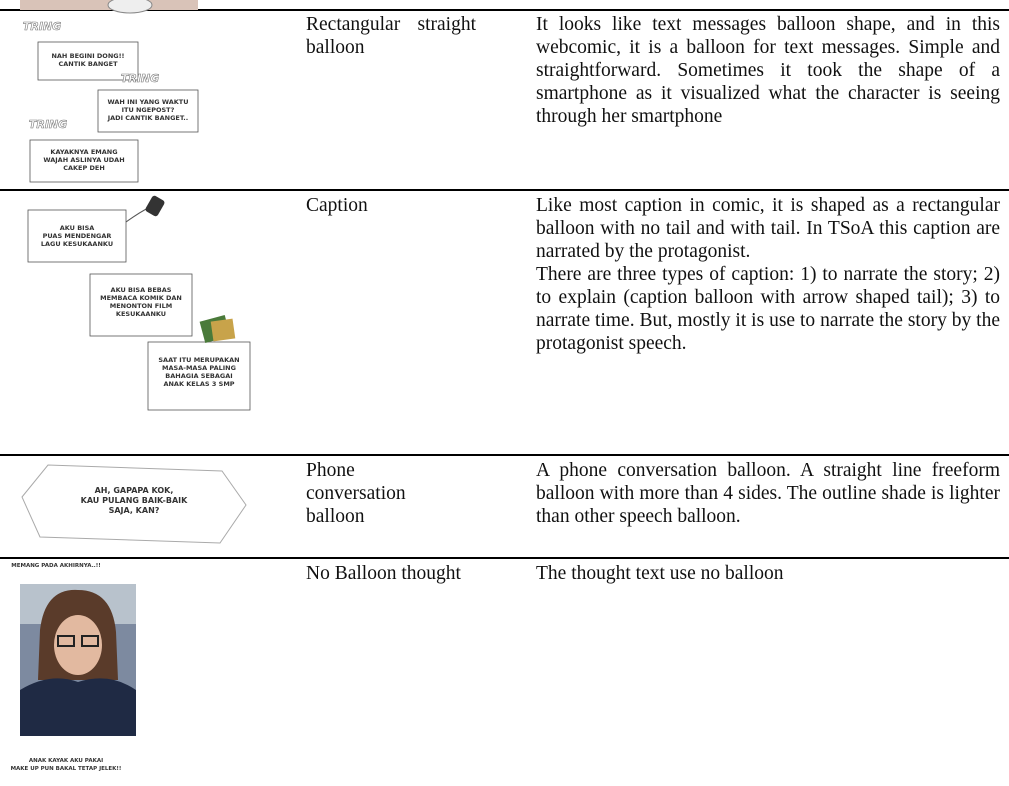 Image resolution: width=1009 pixels, height=786 pixels. I want to click on portrait-face, so click(78, 645).